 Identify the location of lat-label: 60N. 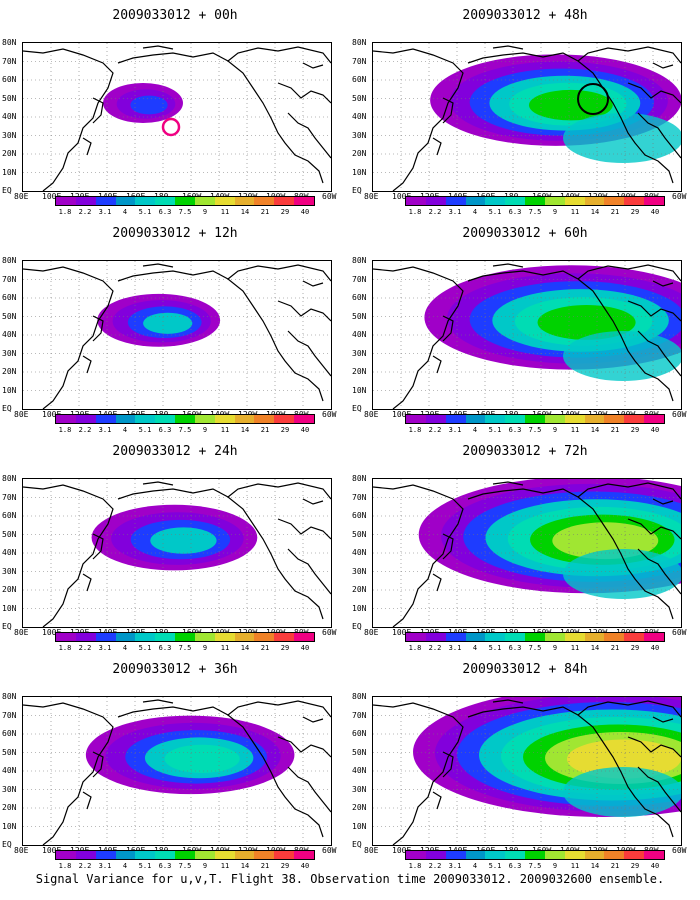
(9, 733).